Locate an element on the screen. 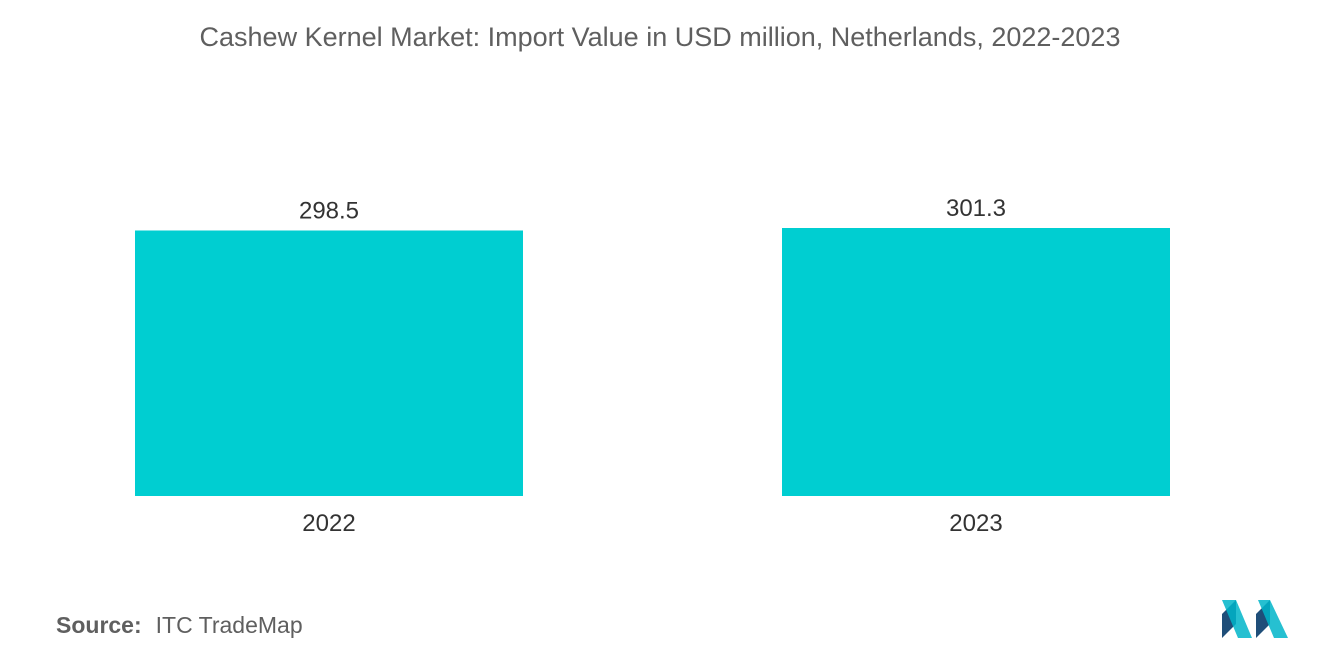 The image size is (1320, 665). data-label-2023: 301.3 is located at coordinates (976, 208).